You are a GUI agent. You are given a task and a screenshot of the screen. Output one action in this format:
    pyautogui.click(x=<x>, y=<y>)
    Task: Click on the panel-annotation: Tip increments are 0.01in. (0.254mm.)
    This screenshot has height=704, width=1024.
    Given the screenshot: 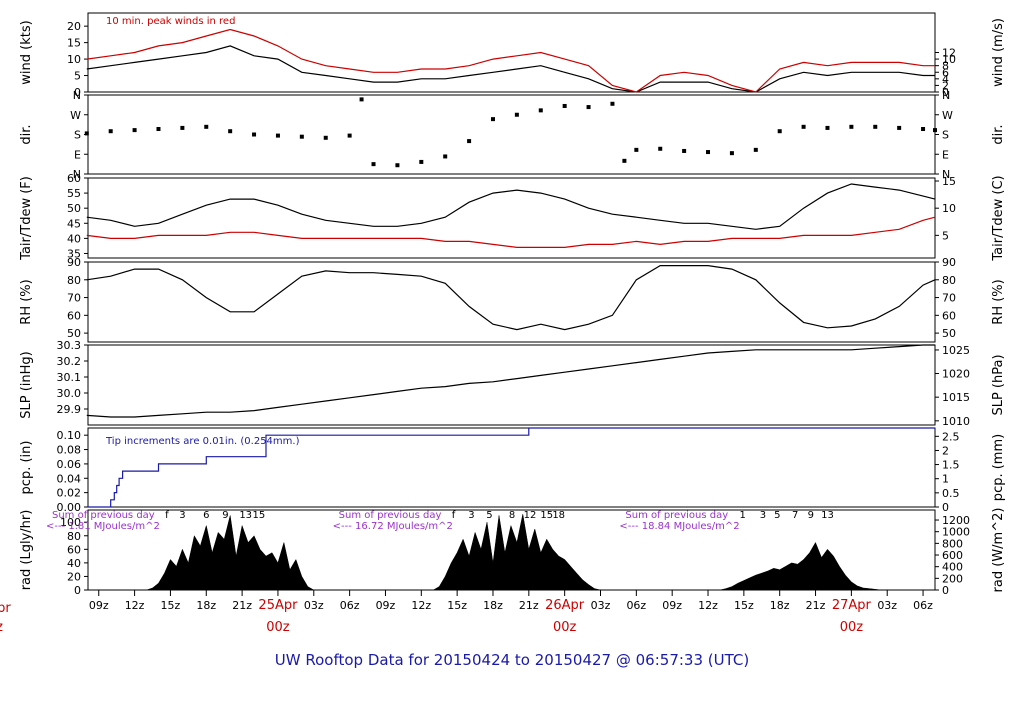 What is the action you would take?
    pyautogui.click(x=202, y=441)
    